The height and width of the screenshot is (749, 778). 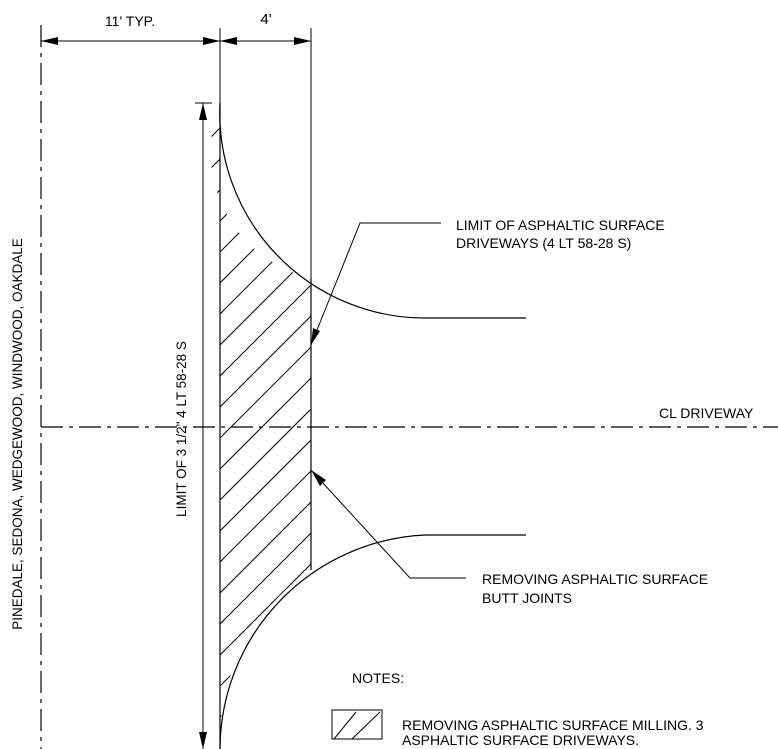 What do you see at coordinates (527, 598) in the screenshot?
I see `butt-joints-label-line2: BUTT JOINTS` at bounding box center [527, 598].